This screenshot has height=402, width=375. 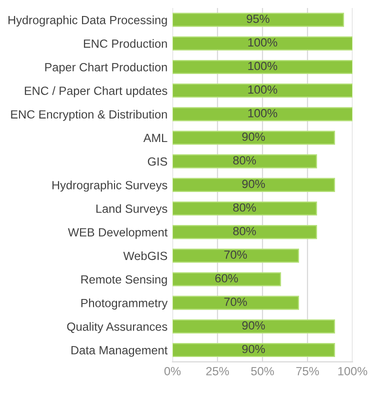 What do you see at coordinates (89, 115) in the screenshot?
I see `y-tick-label: ENC Encryption & Distribution` at bounding box center [89, 115].